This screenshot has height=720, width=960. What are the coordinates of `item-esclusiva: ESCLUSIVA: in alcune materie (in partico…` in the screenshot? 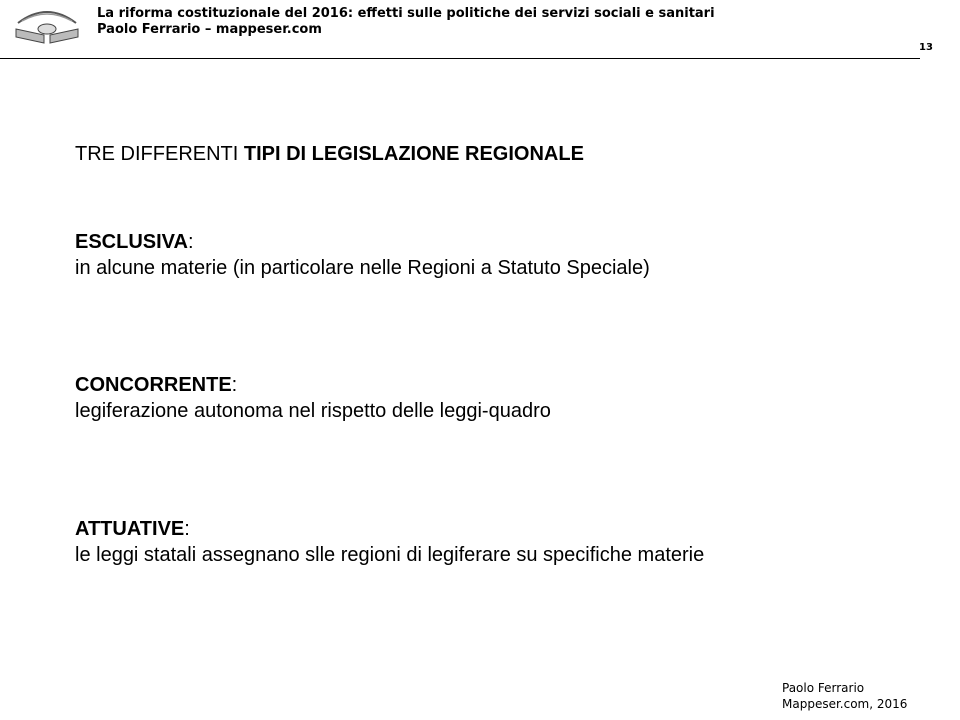 It's located at (362, 255).